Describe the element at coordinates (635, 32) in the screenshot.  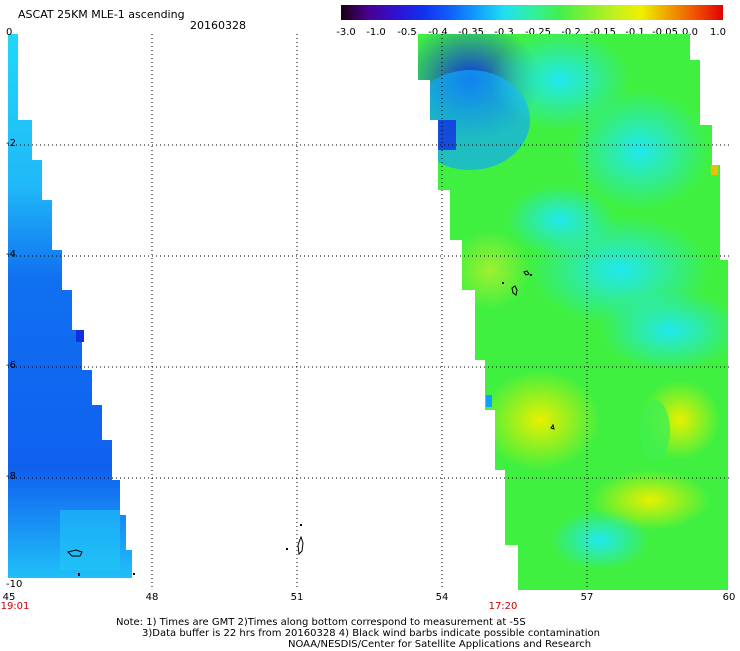
I see `scale-label: -0.1` at that location.